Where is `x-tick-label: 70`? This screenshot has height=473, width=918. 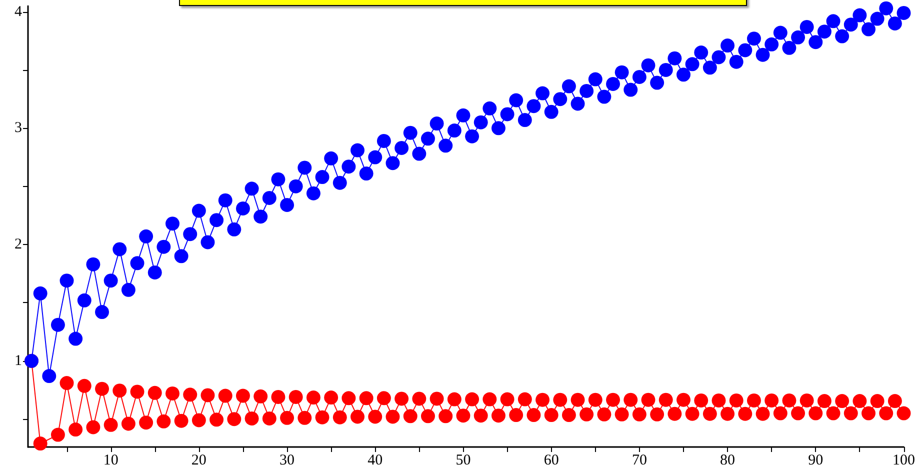
x-tick-label: 70 is located at coordinates (639, 460).